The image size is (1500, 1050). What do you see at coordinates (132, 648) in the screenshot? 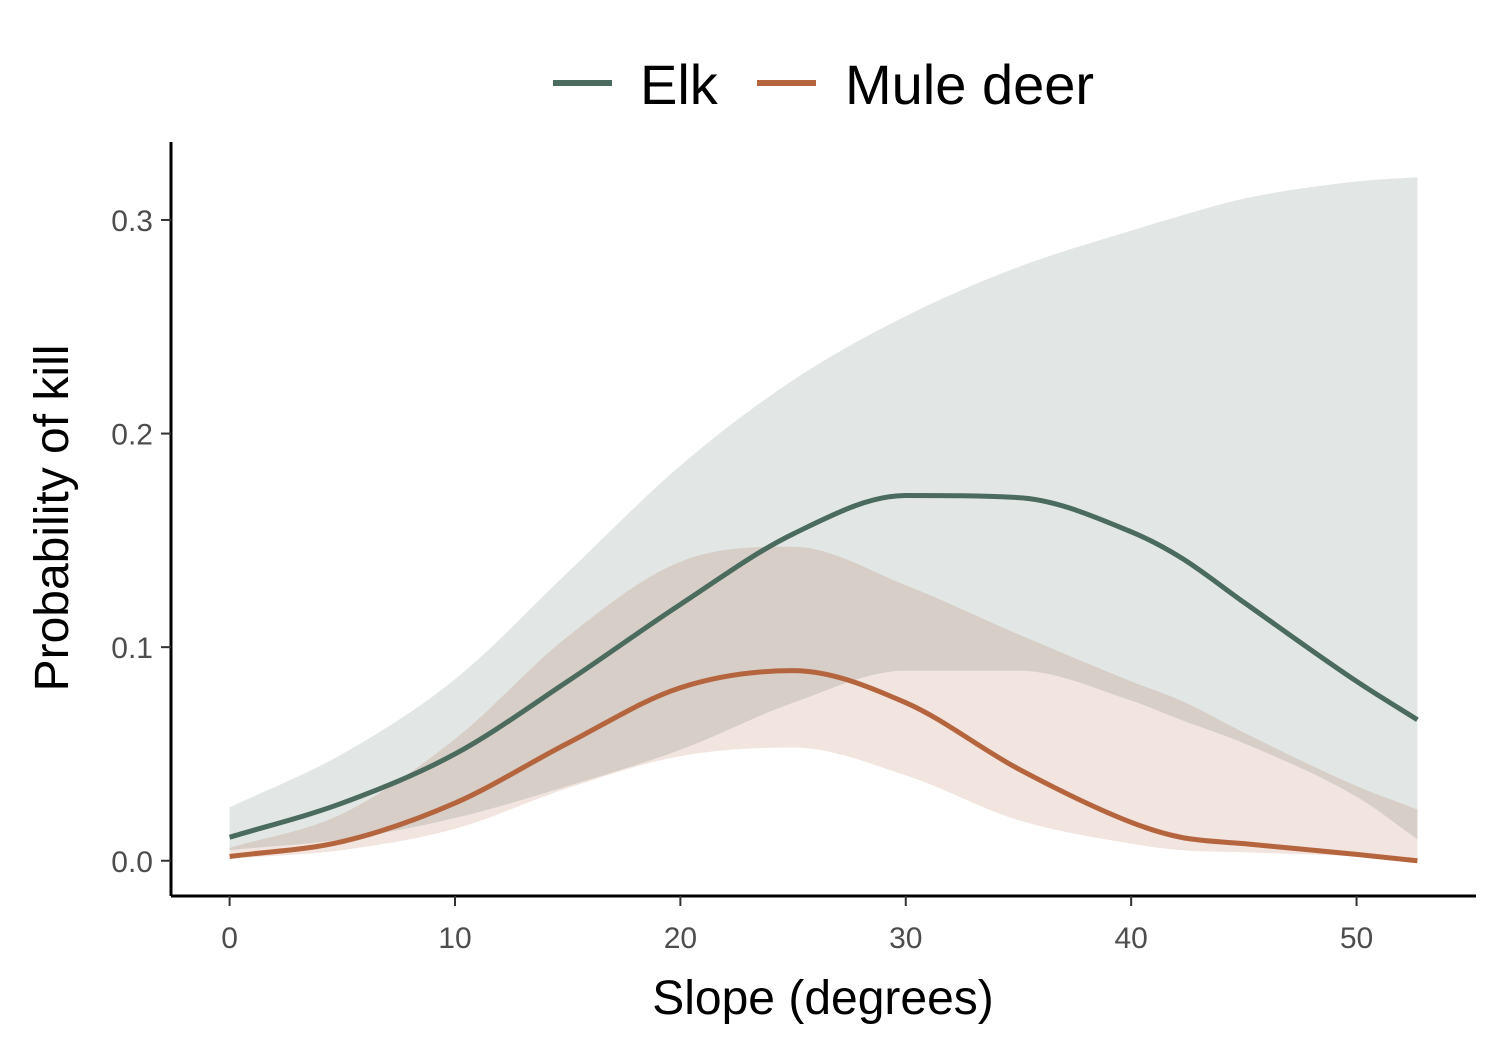
I see `y-tick-label: 0.1` at bounding box center [132, 648].